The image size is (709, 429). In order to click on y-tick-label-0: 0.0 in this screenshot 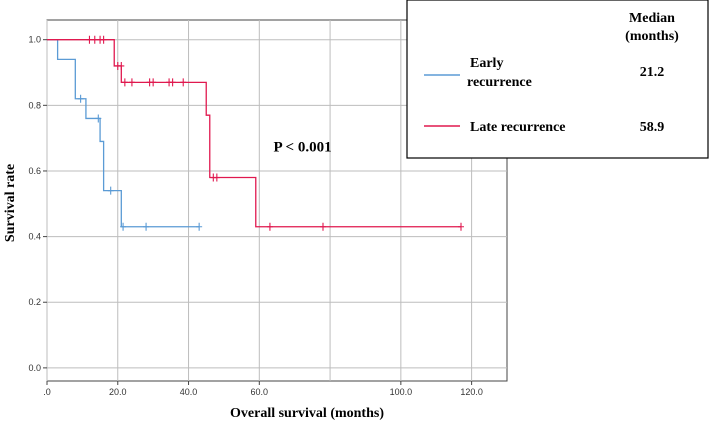, I will do `click(34, 368)`.